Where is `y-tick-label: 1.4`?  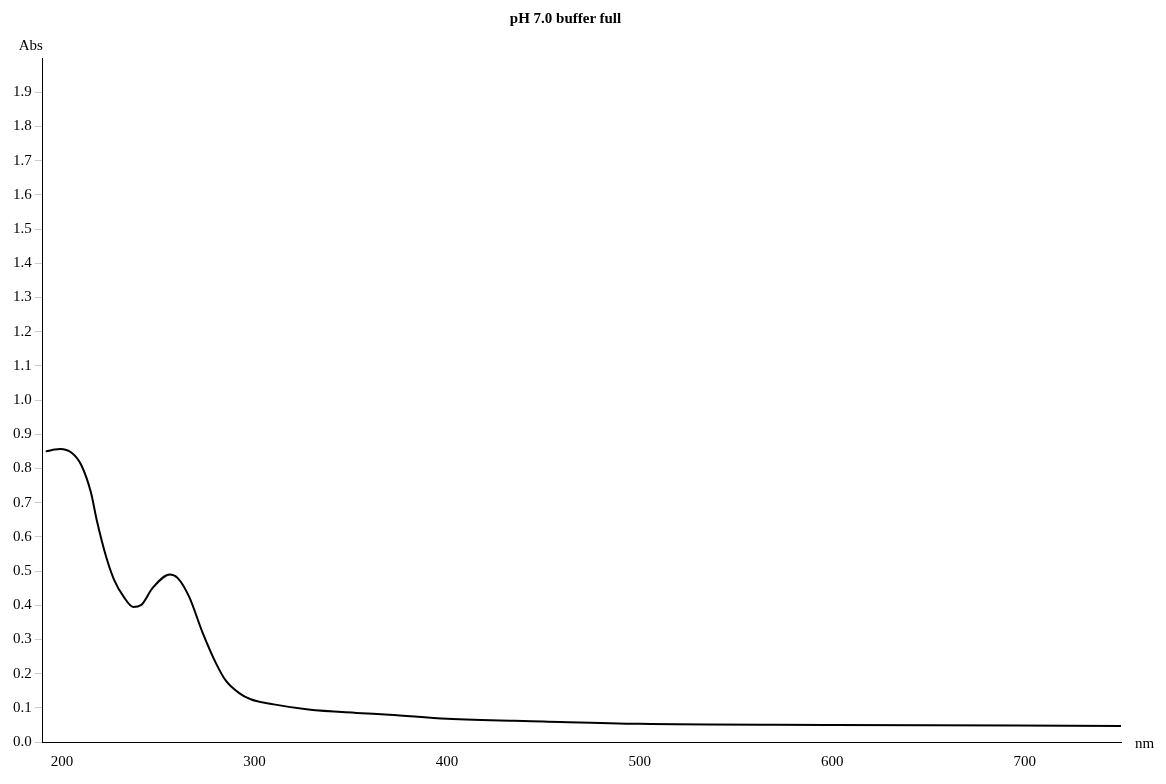 y-tick-label: 1.4 is located at coordinates (23, 262).